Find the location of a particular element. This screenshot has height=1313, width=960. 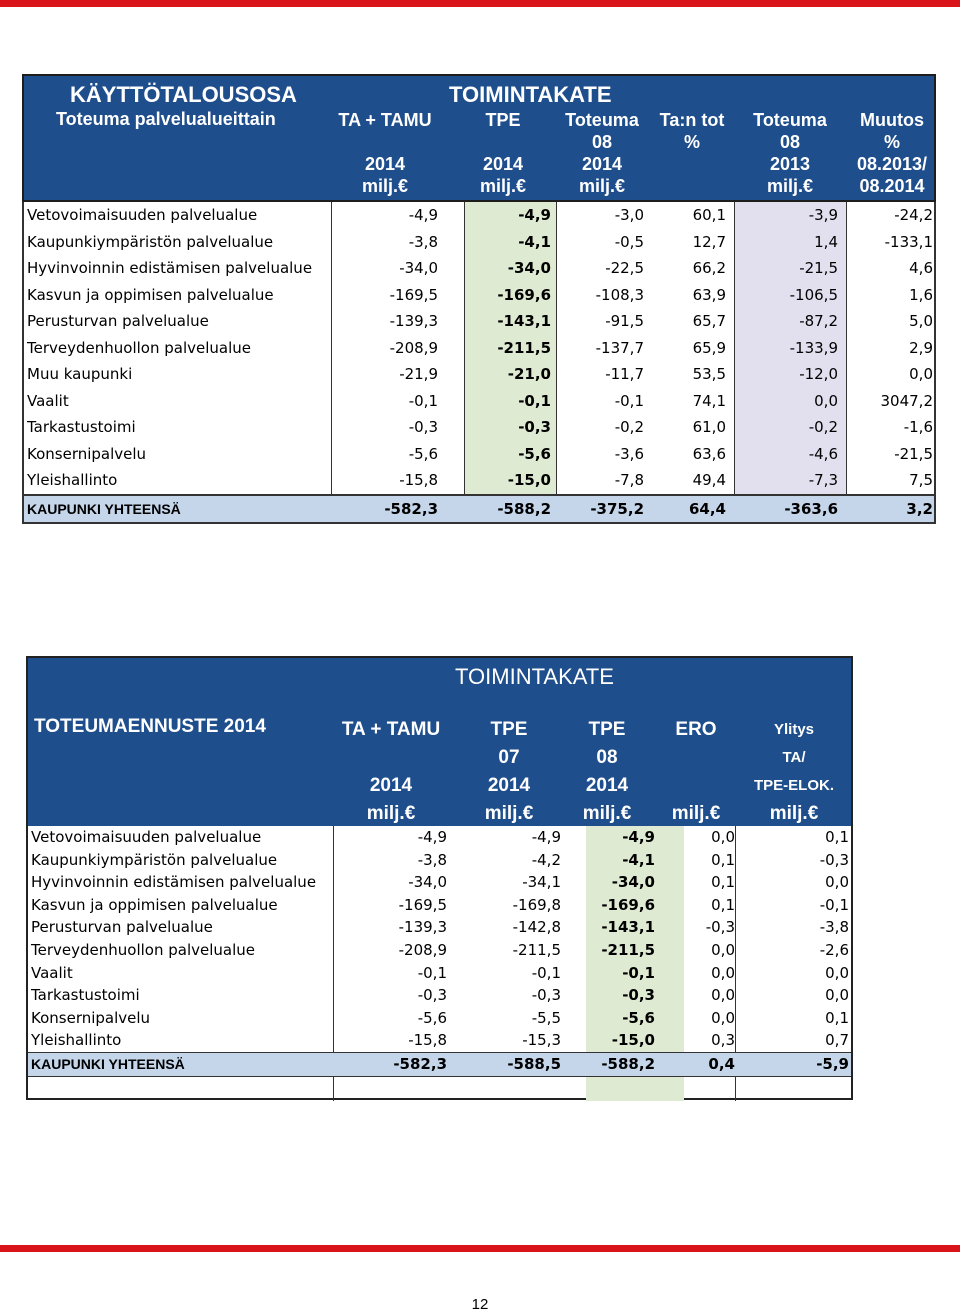

col-header-toteuma-08-2014: Toteuma 08 2014 milj.€ is located at coordinates (602, 153).